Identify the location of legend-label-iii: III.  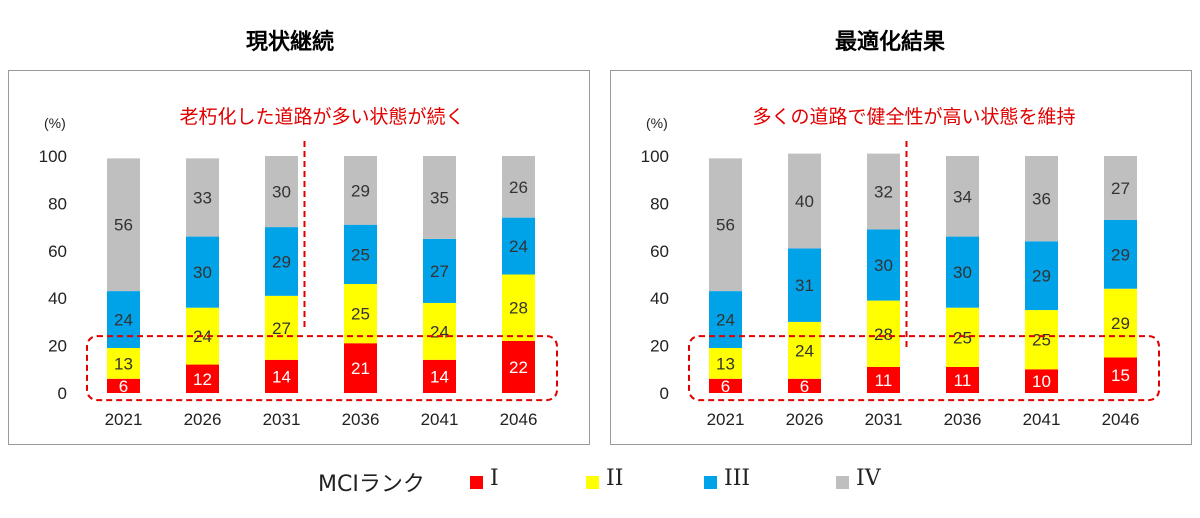
(737, 478).